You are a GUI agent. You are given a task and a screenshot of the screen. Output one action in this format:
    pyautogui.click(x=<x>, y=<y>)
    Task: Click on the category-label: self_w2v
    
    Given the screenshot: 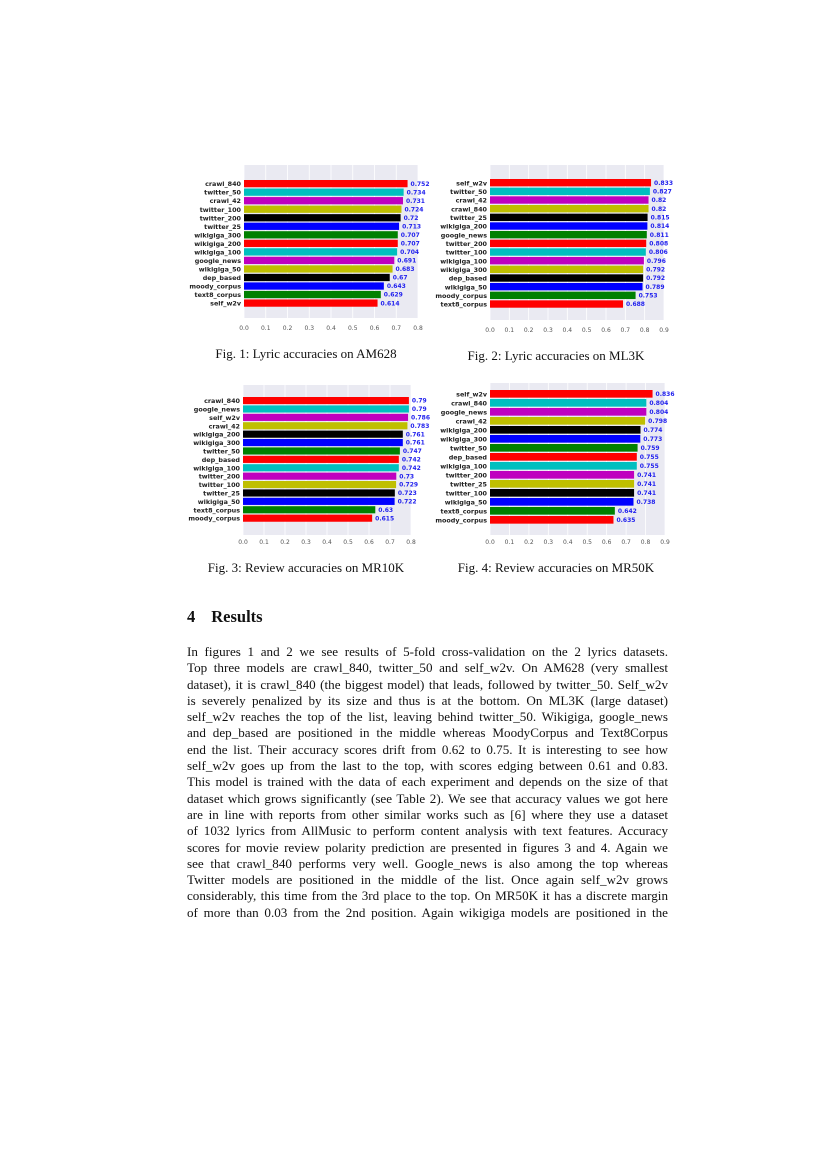 What is the action you would take?
    pyautogui.click(x=472, y=395)
    